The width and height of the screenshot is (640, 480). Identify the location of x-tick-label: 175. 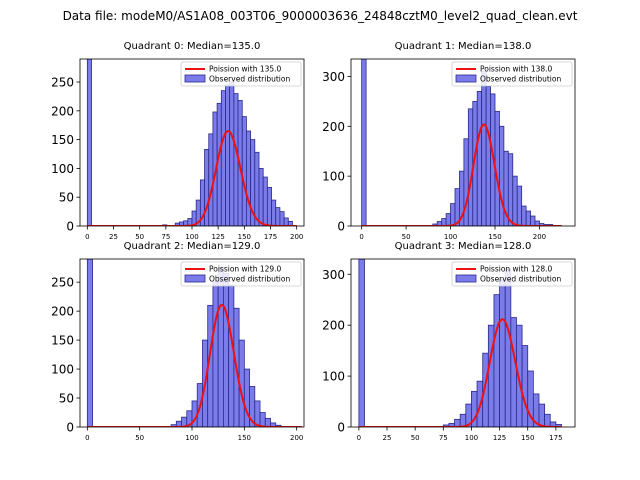
(555, 438).